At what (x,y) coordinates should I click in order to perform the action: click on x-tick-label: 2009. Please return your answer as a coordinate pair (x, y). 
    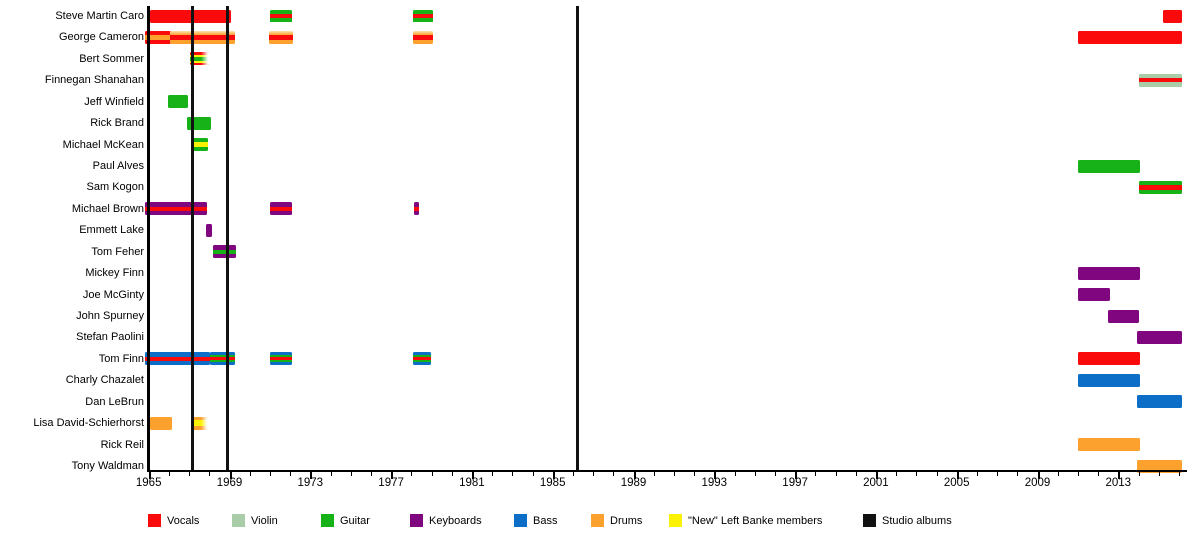
    Looking at the image, I should click on (1037, 483).